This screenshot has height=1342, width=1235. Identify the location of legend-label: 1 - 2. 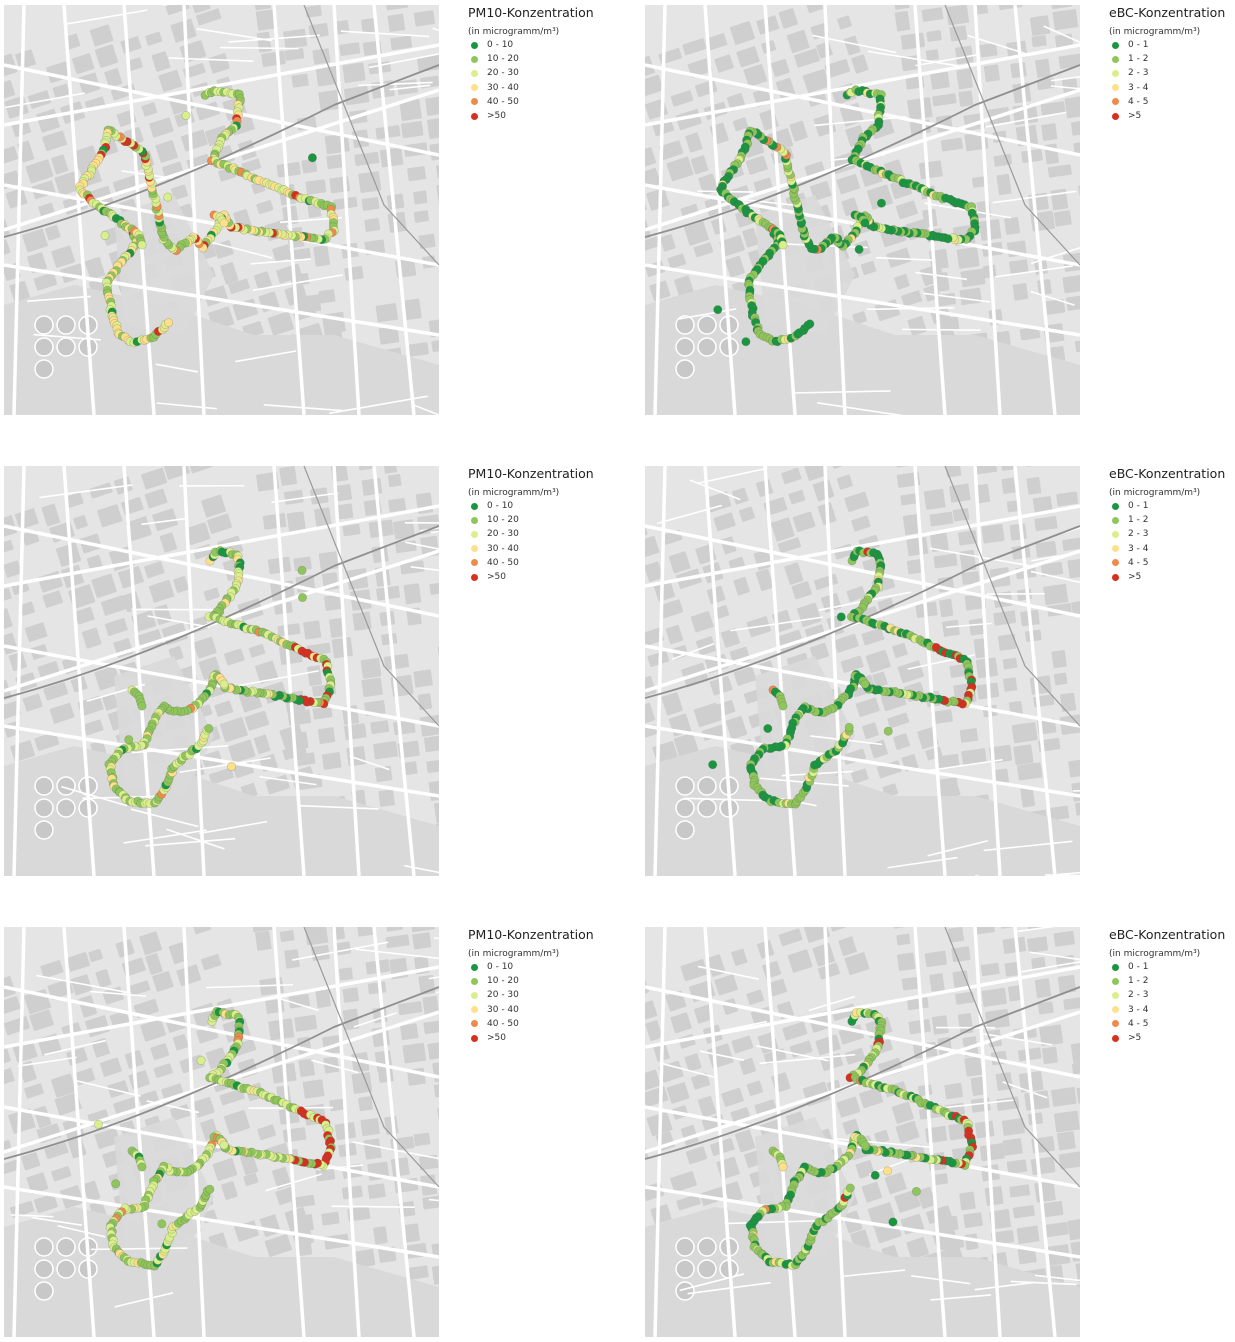
(1138, 981).